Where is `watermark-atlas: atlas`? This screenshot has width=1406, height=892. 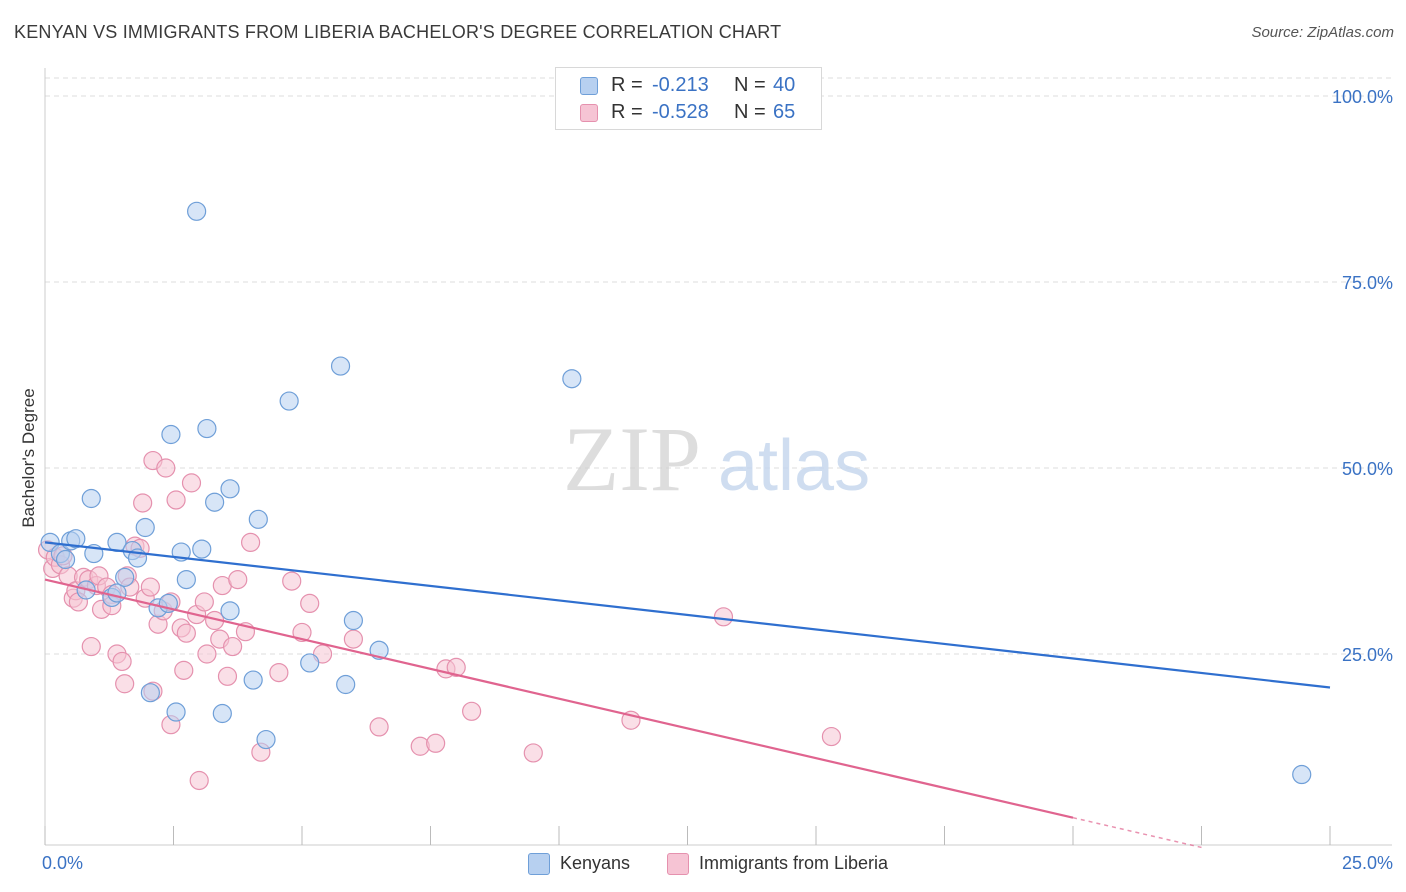
watermark-atlas: atlas is located at coordinates (794, 466).